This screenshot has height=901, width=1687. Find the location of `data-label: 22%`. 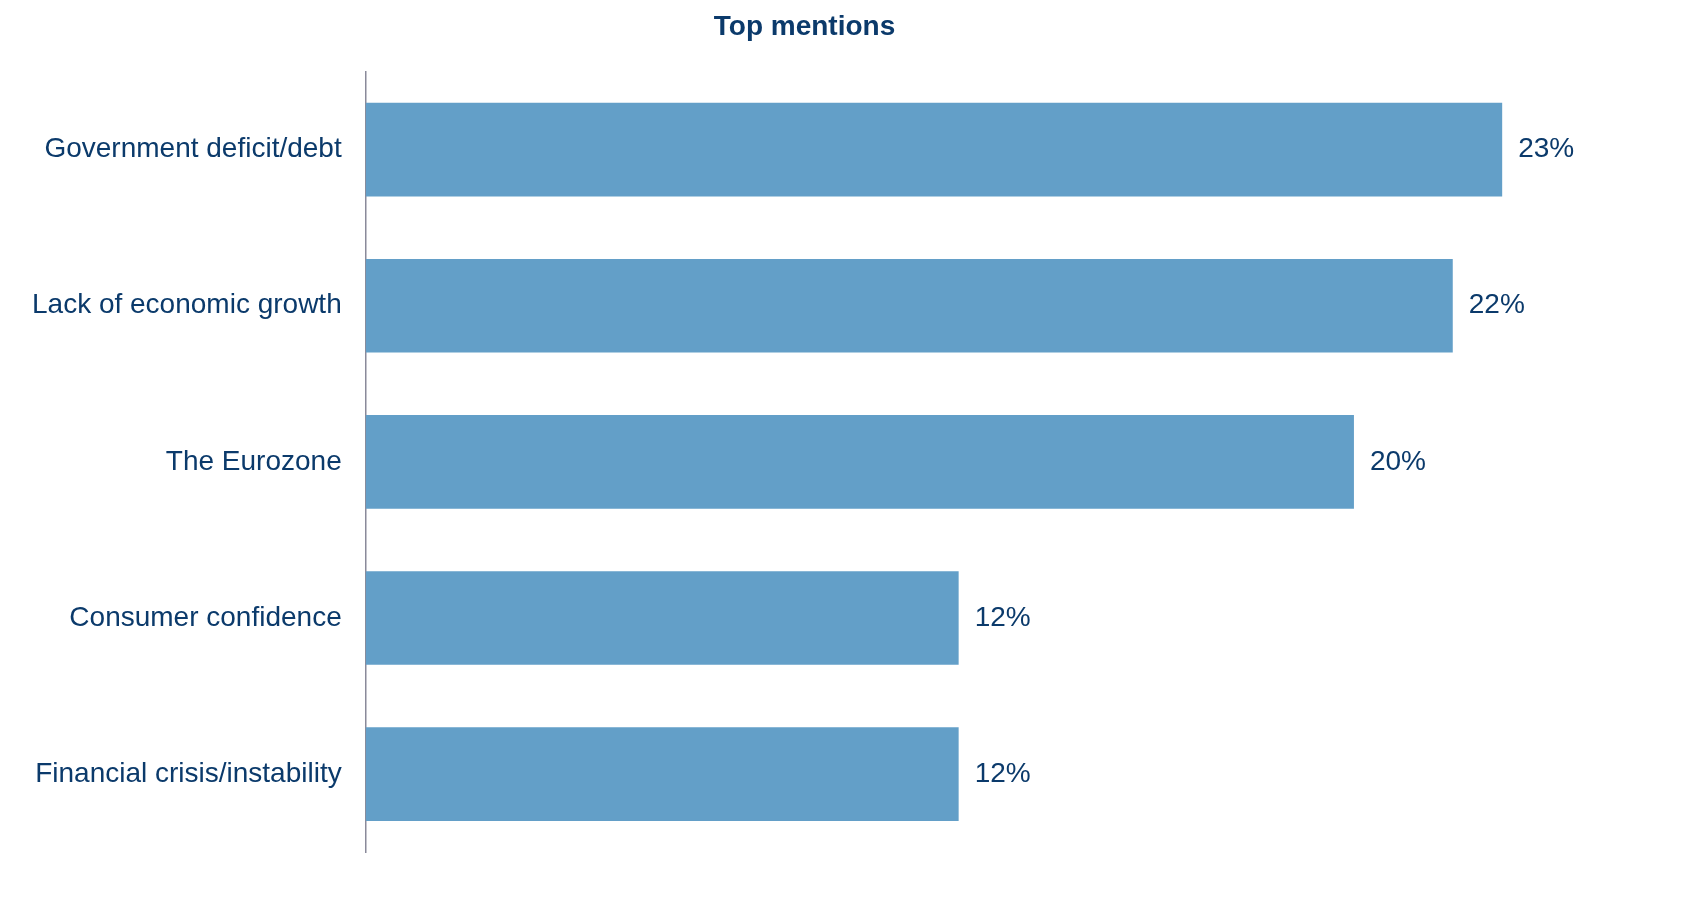

data-label: 22% is located at coordinates (1496, 304).